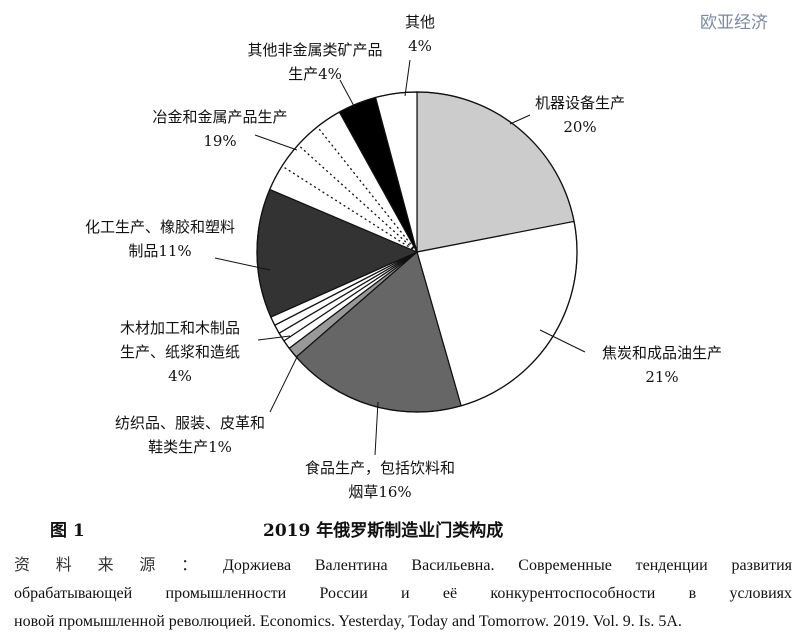  Describe the element at coordinates (379, 492) in the screenshot. I see `slice-label: 烟草16%` at that location.